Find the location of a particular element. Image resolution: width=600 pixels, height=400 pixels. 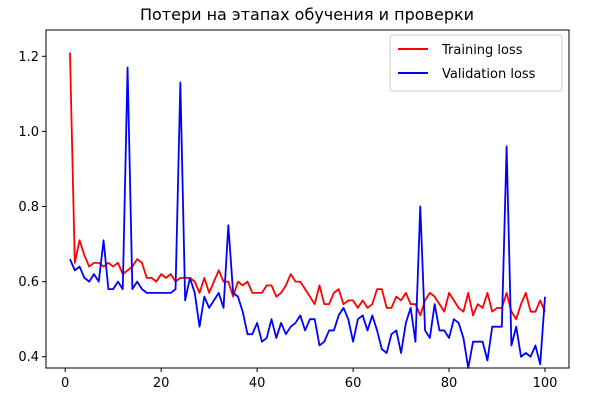

legend-label-training: Training loss is located at coordinates (482, 50).